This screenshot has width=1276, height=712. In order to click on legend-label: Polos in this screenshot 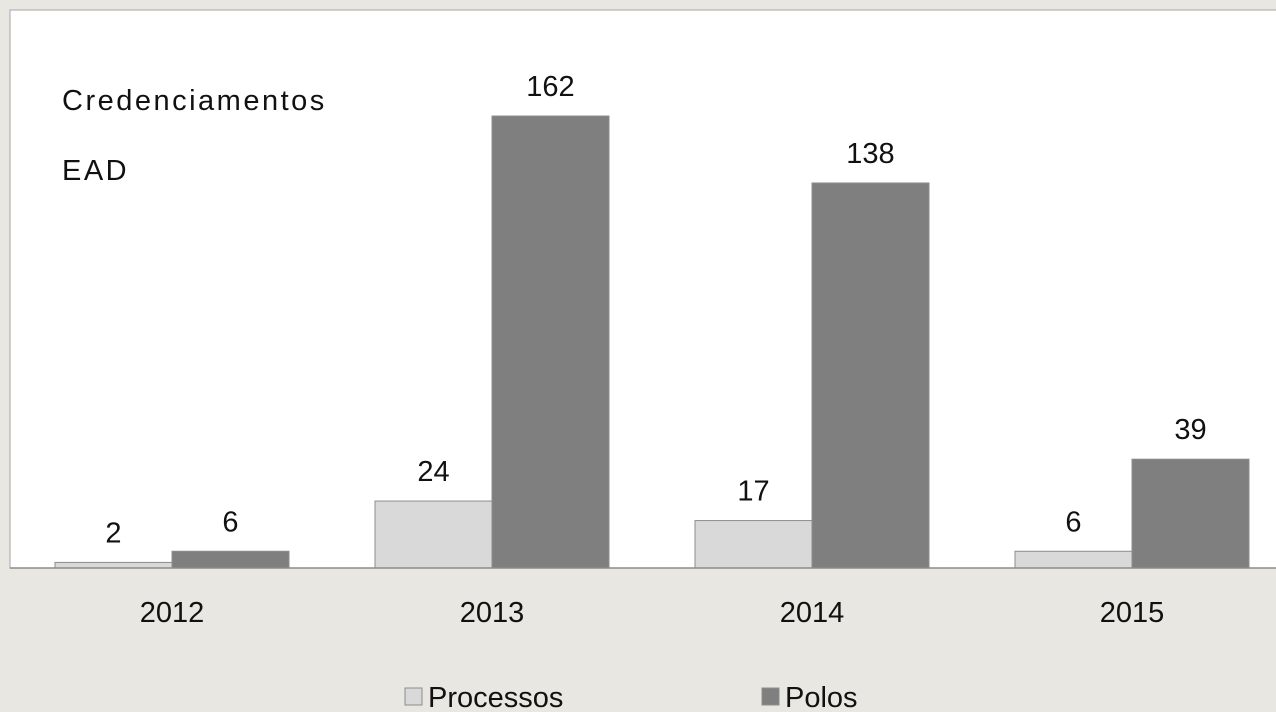, I will do `click(821, 697)`.